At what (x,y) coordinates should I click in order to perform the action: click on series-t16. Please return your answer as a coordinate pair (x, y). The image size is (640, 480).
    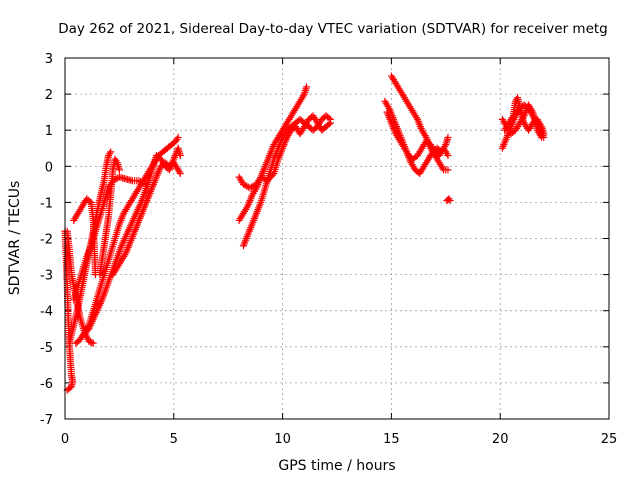
    Looking at the image, I should click on (448, 200).